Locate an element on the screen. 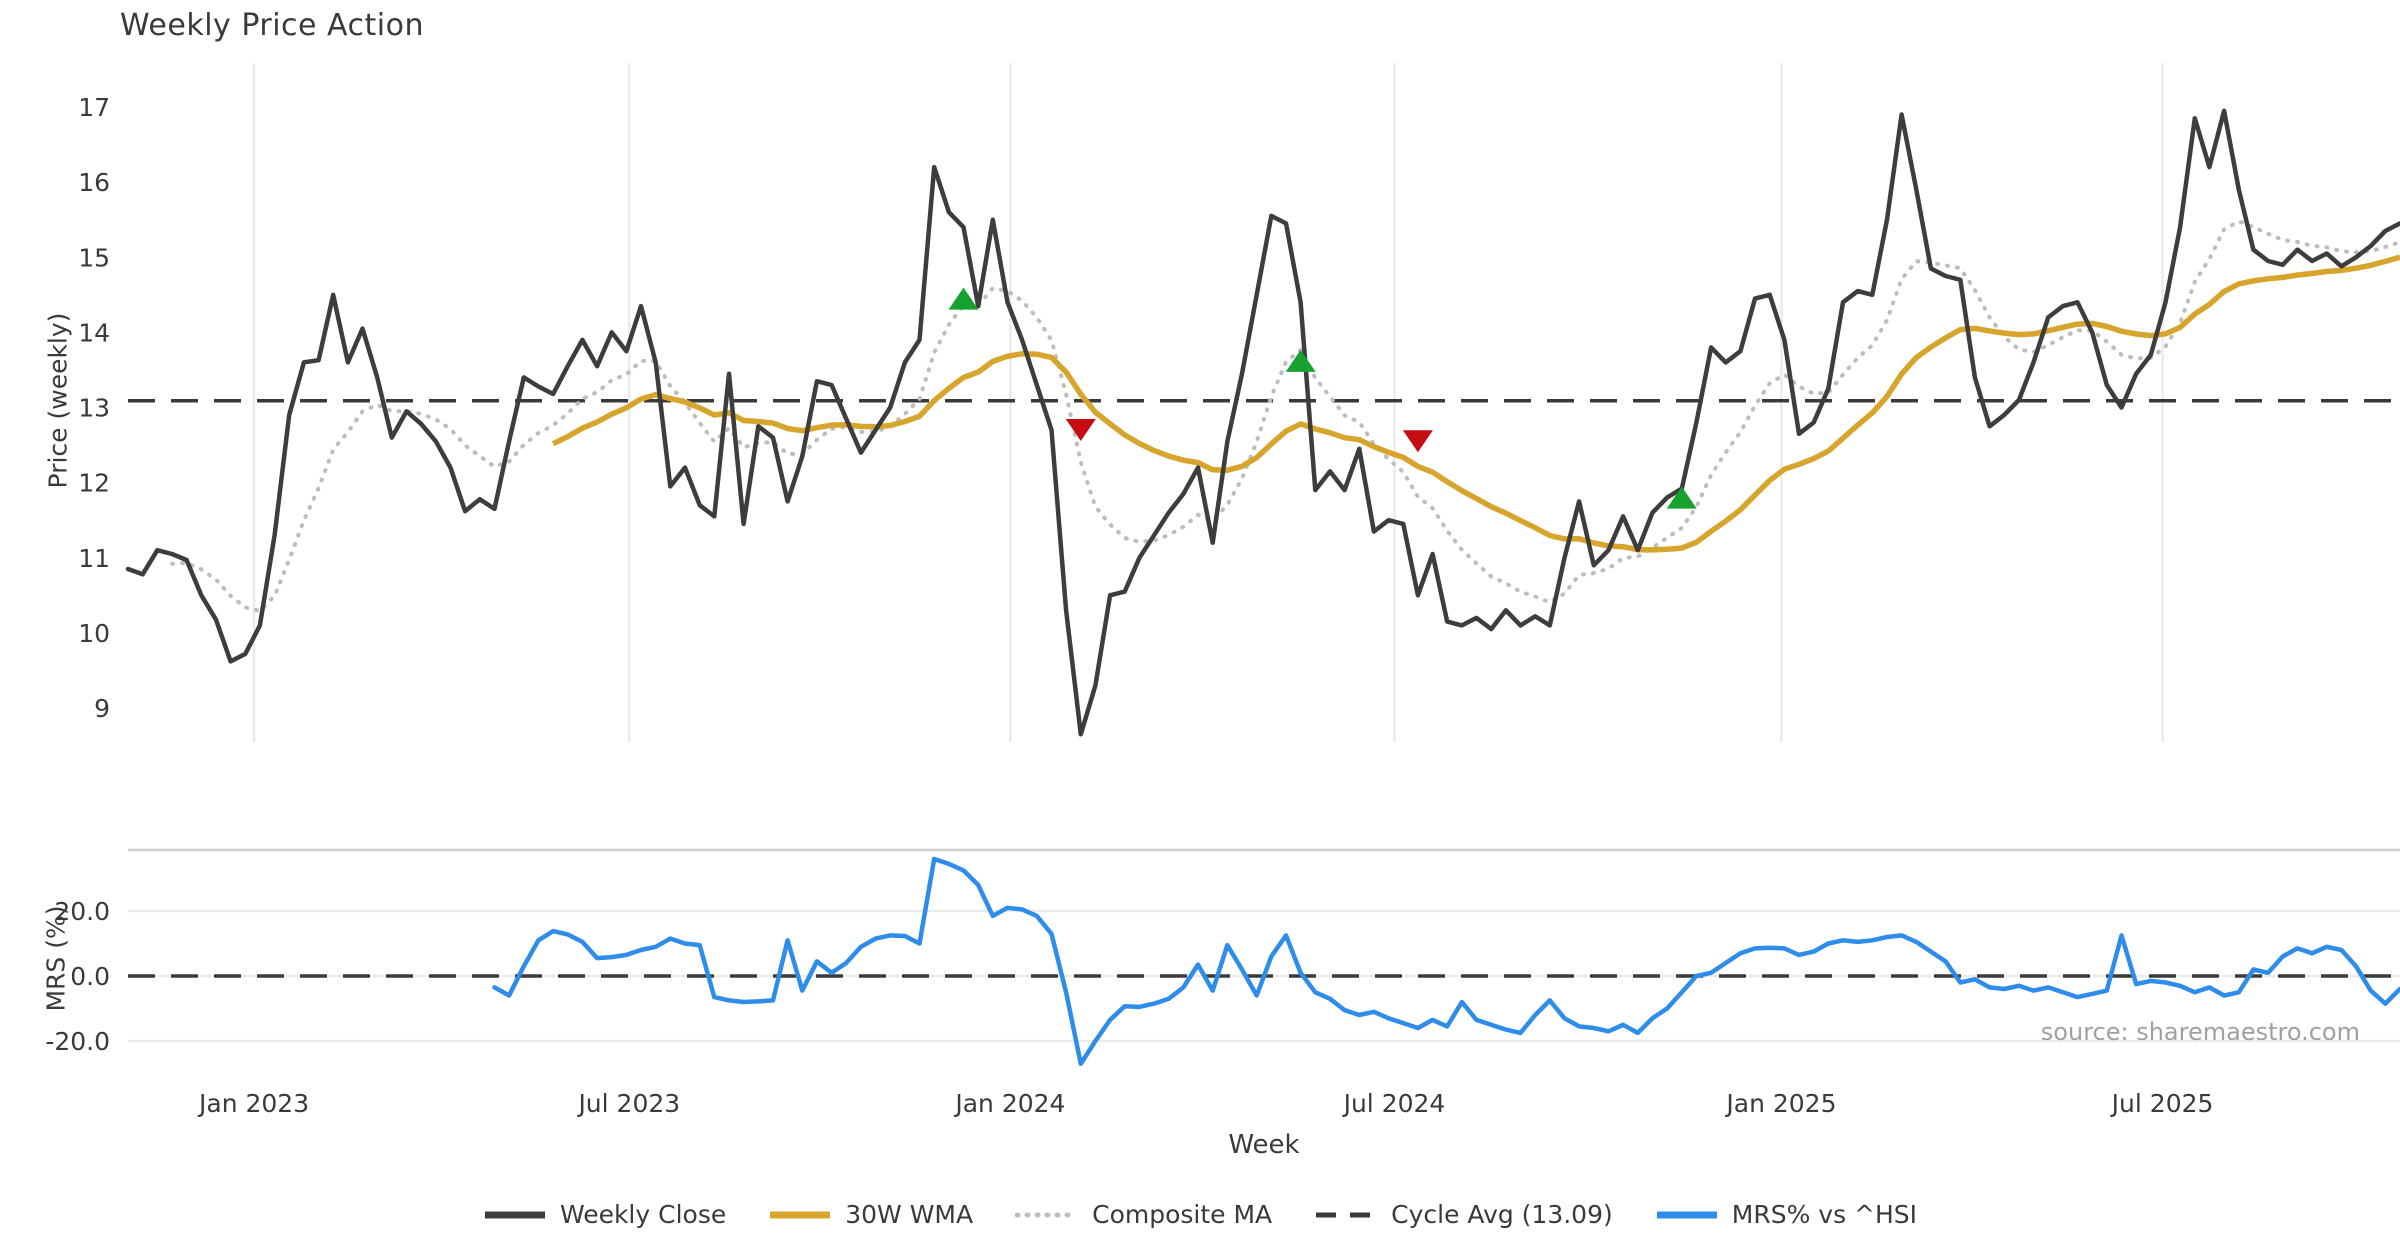 The width and height of the screenshot is (2400, 1260). x-tick-label: Jan 2024 is located at coordinates (1009, 1103).